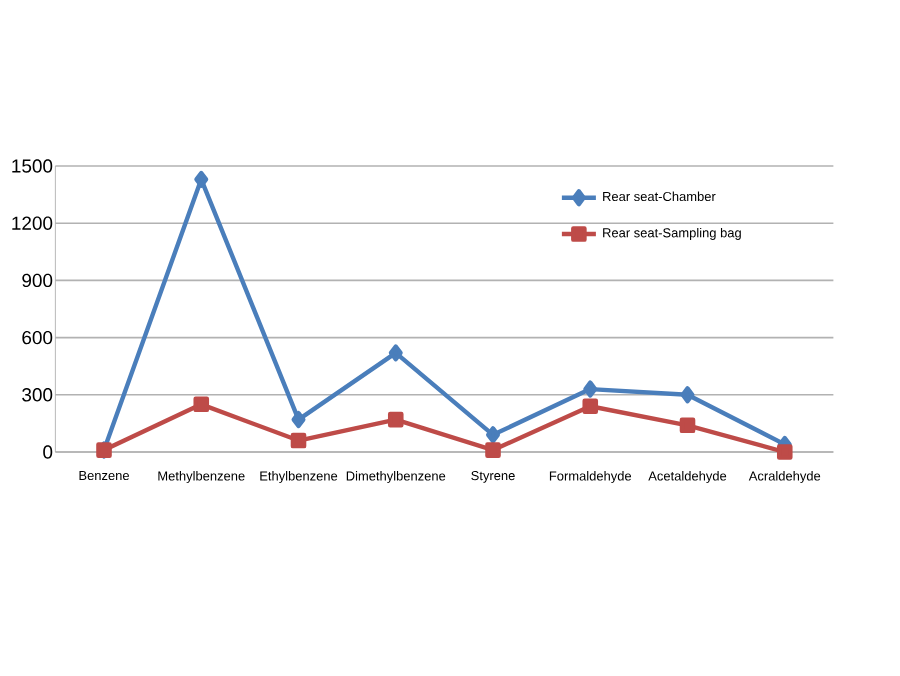 The width and height of the screenshot is (900, 676). Describe the element at coordinates (32, 166) in the screenshot. I see `y-tick-label: 1500` at that location.